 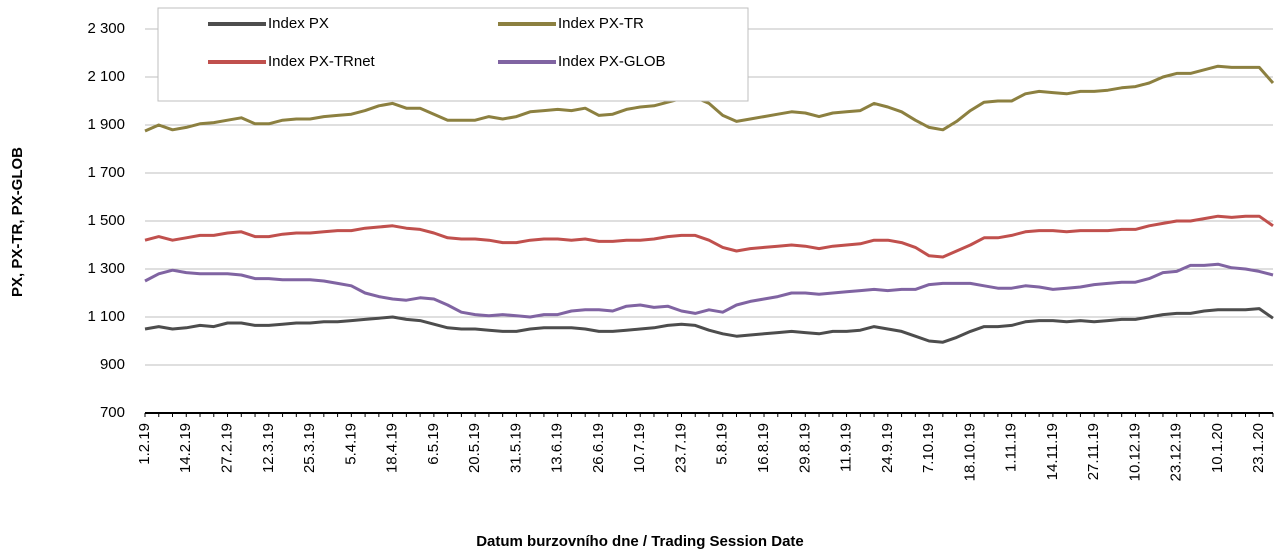 I want to click on x-tick-label: 1.2.19, so click(x=144, y=444).